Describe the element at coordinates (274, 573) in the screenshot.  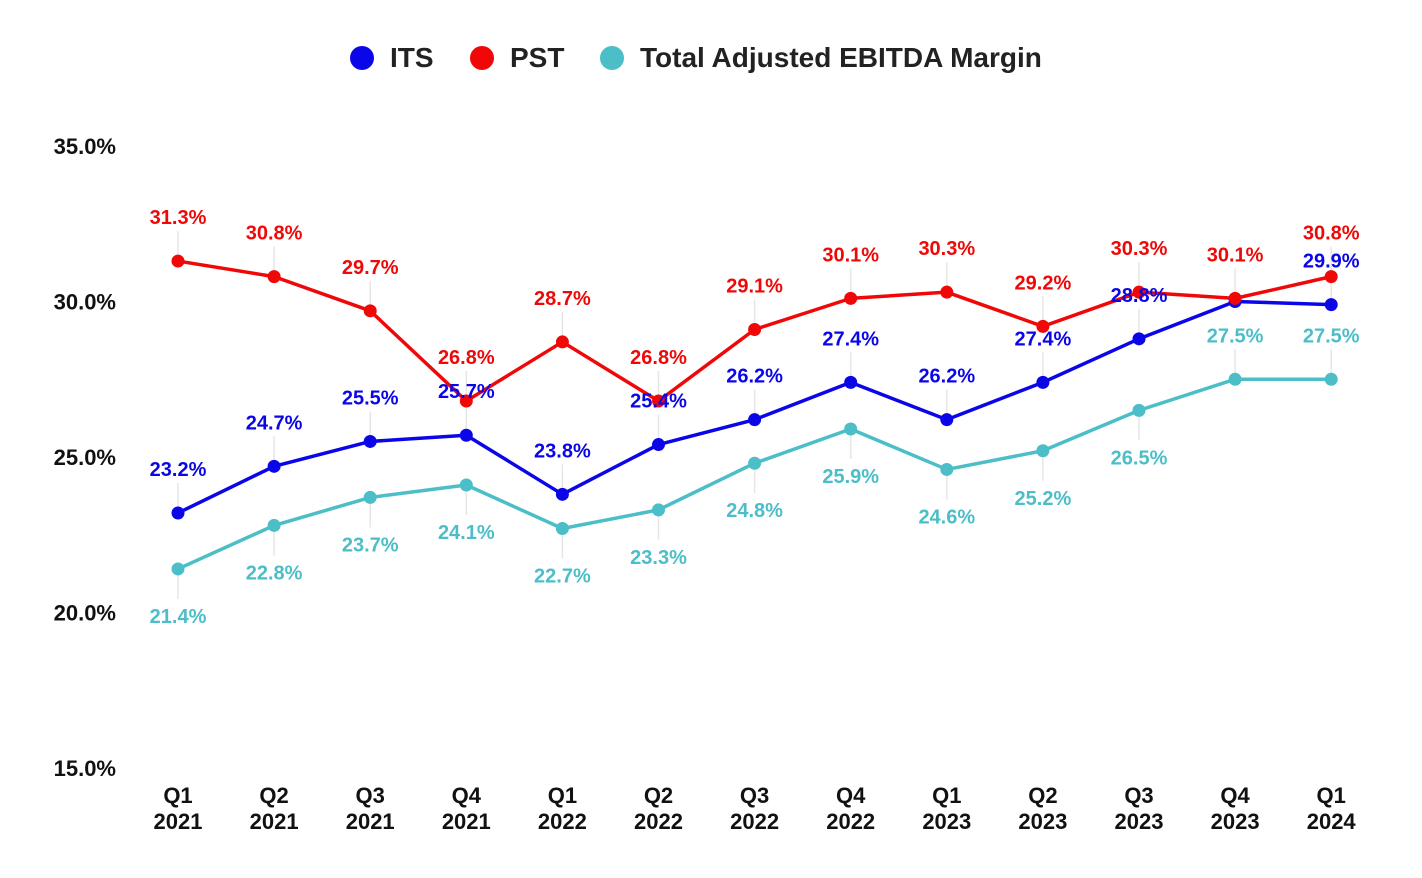
I see `data-label: 22.8%` at that location.